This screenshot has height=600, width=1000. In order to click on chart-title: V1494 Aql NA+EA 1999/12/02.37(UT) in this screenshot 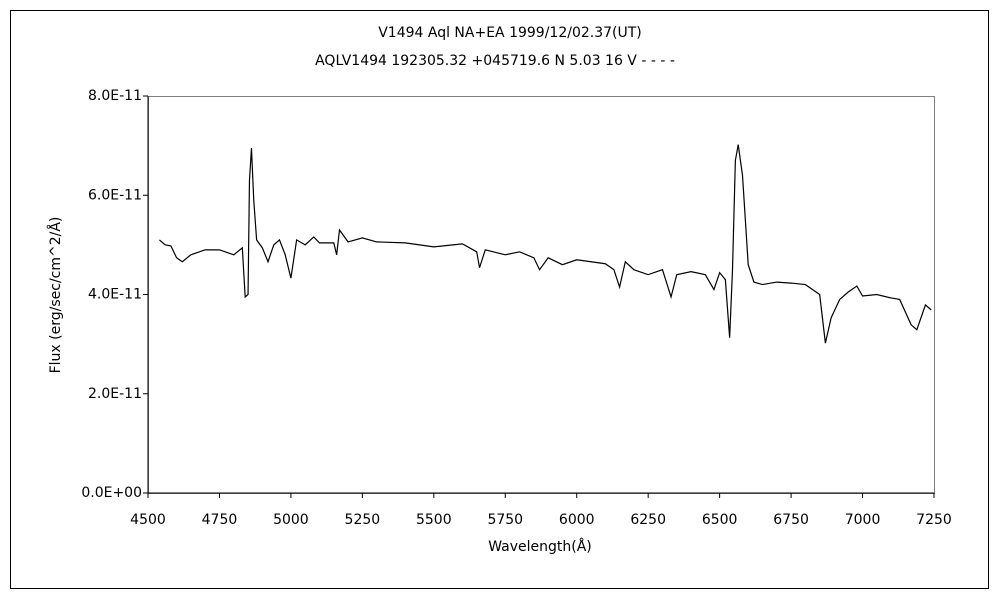, I will do `click(510, 33)`.